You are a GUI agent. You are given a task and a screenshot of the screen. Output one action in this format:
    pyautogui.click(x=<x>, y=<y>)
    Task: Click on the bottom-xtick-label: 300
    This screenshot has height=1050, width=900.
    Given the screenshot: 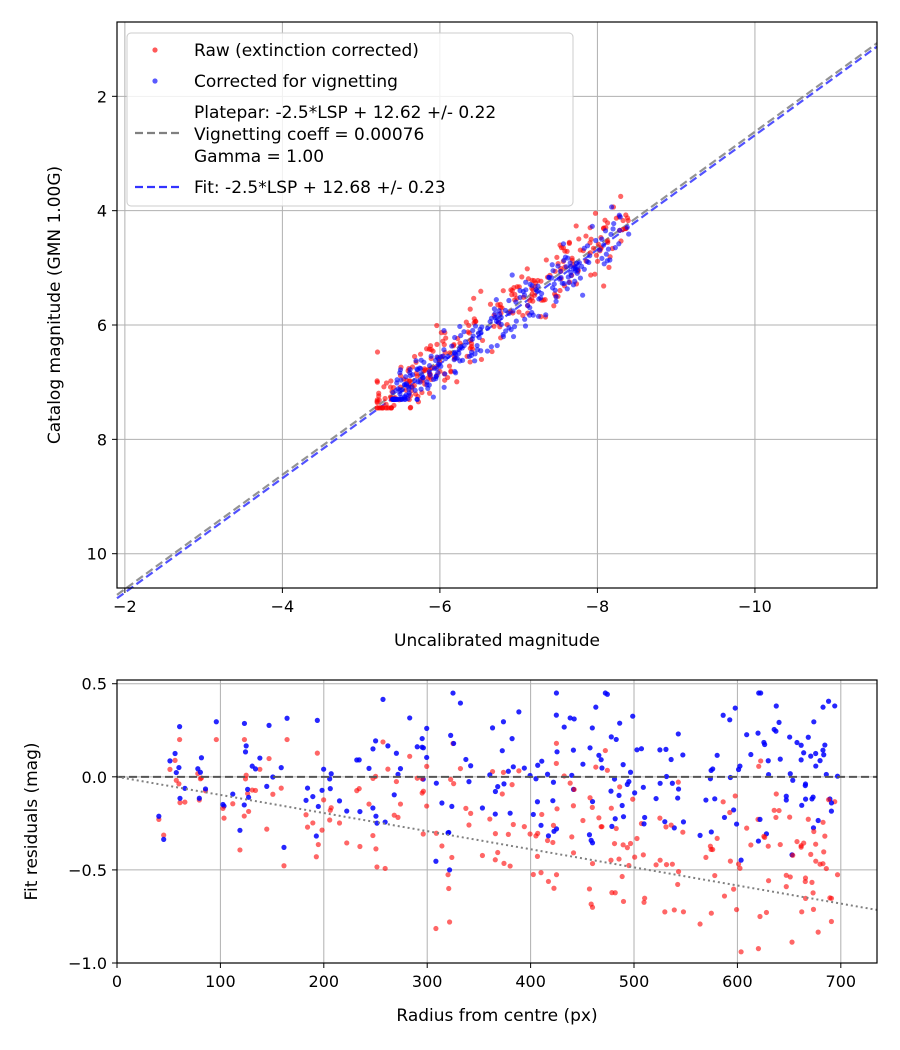 What is the action you would take?
    pyautogui.click(x=427, y=981)
    